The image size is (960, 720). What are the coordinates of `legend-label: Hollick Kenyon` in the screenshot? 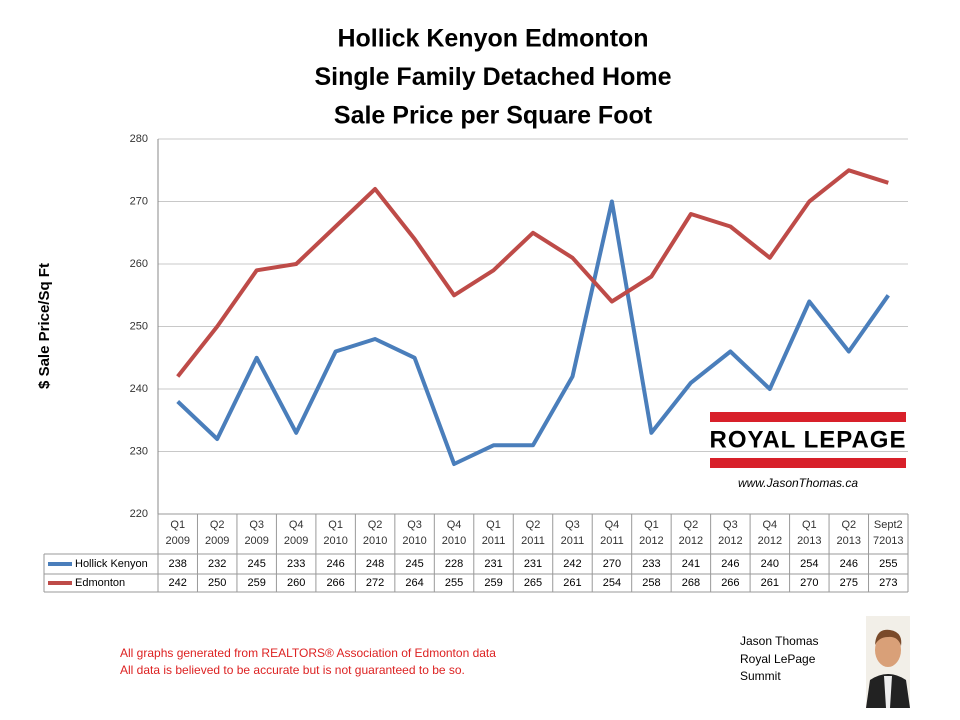 It's located at (111, 564).